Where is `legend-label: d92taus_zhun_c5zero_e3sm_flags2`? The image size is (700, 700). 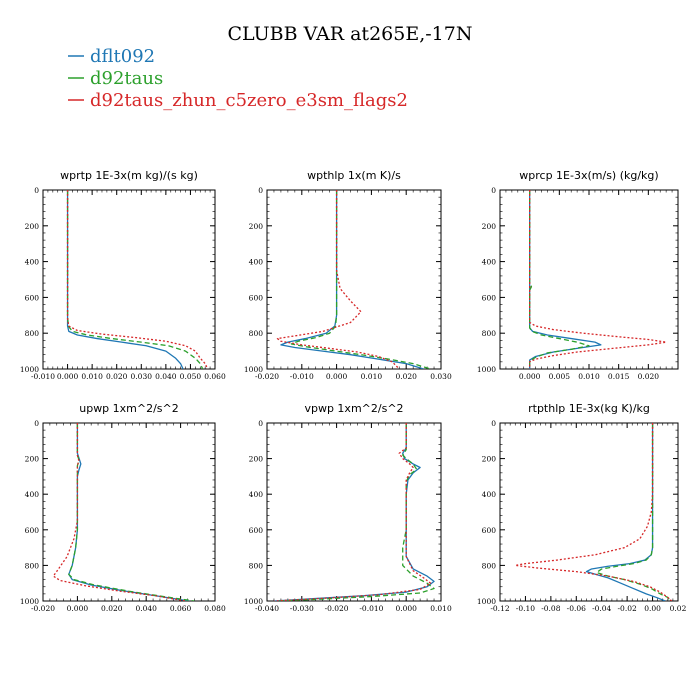
legend-label: d92taus_zhun_c5zero_e3sm_flags2 is located at coordinates (249, 100).